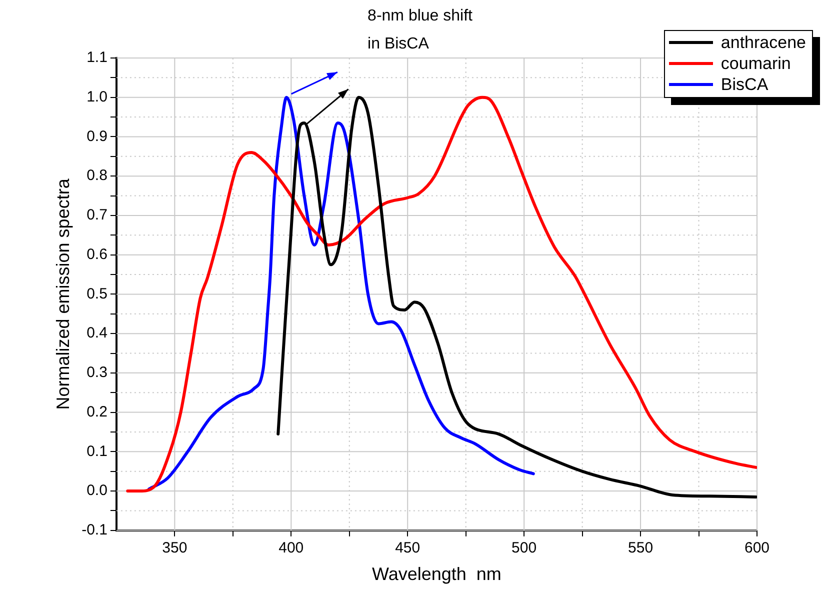 Image resolution: width=825 pixels, height=602 pixels. What do you see at coordinates (757, 548) in the screenshot?
I see `x-tick-label: 600` at bounding box center [757, 548].